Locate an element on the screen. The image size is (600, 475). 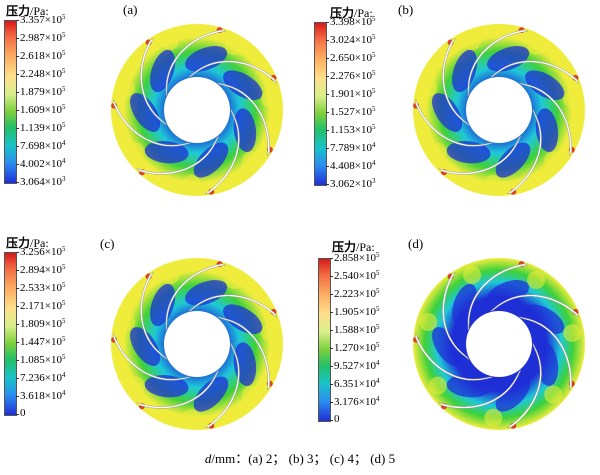
colorbar-tick-label: 1.905×10⁵ is located at coordinates (357, 311).